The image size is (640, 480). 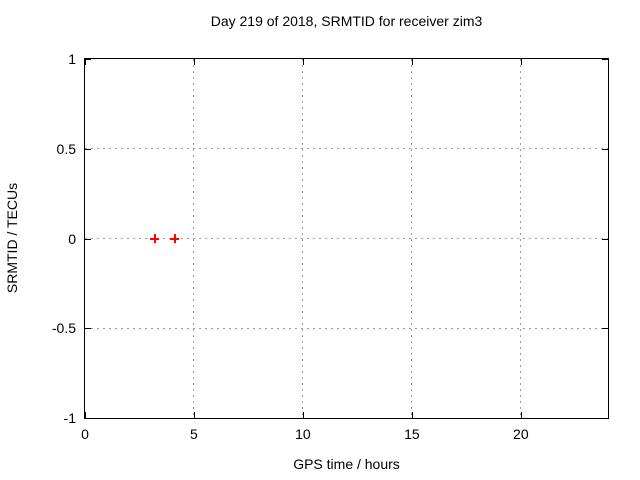 What do you see at coordinates (66, 148) in the screenshot?
I see `y-tick-label: 0.5` at bounding box center [66, 148].